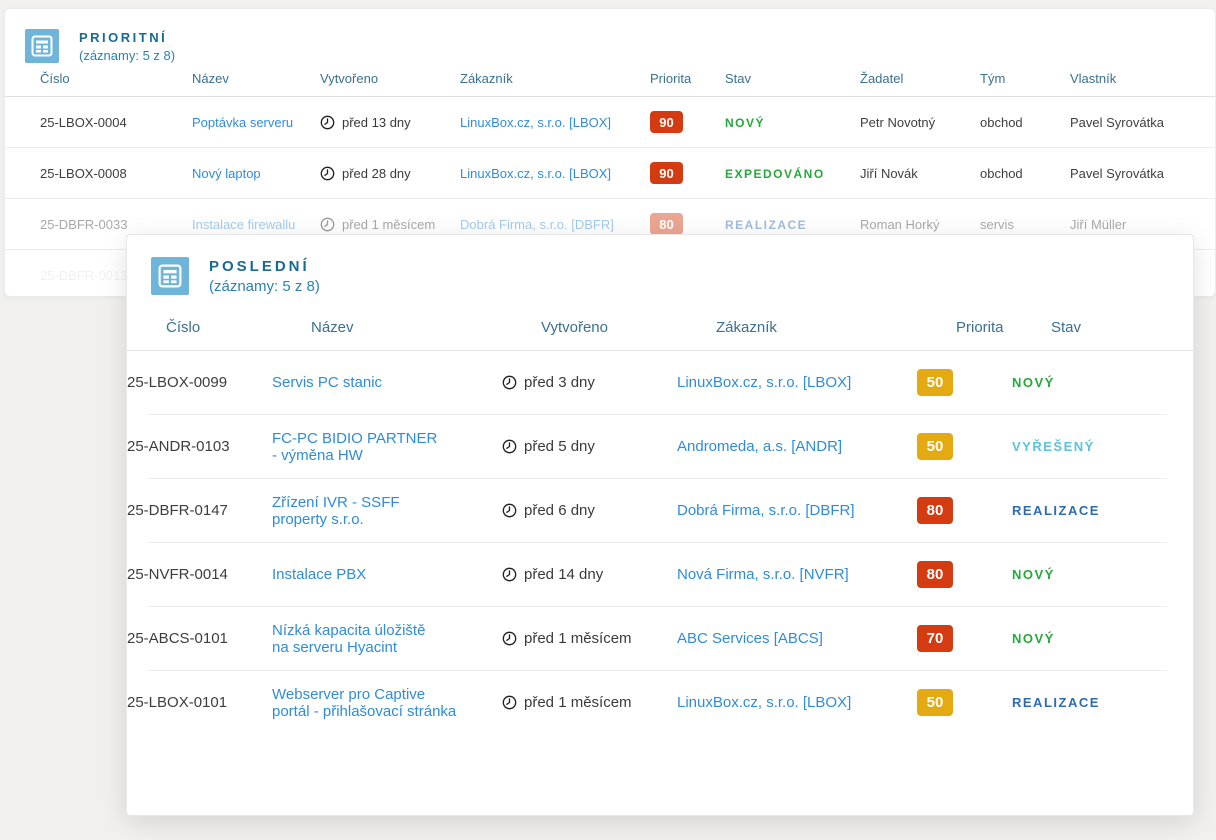 The height and width of the screenshot is (840, 1216). I want to click on ticket-name-link-cell: Poptávka serveru, so click(256, 122).